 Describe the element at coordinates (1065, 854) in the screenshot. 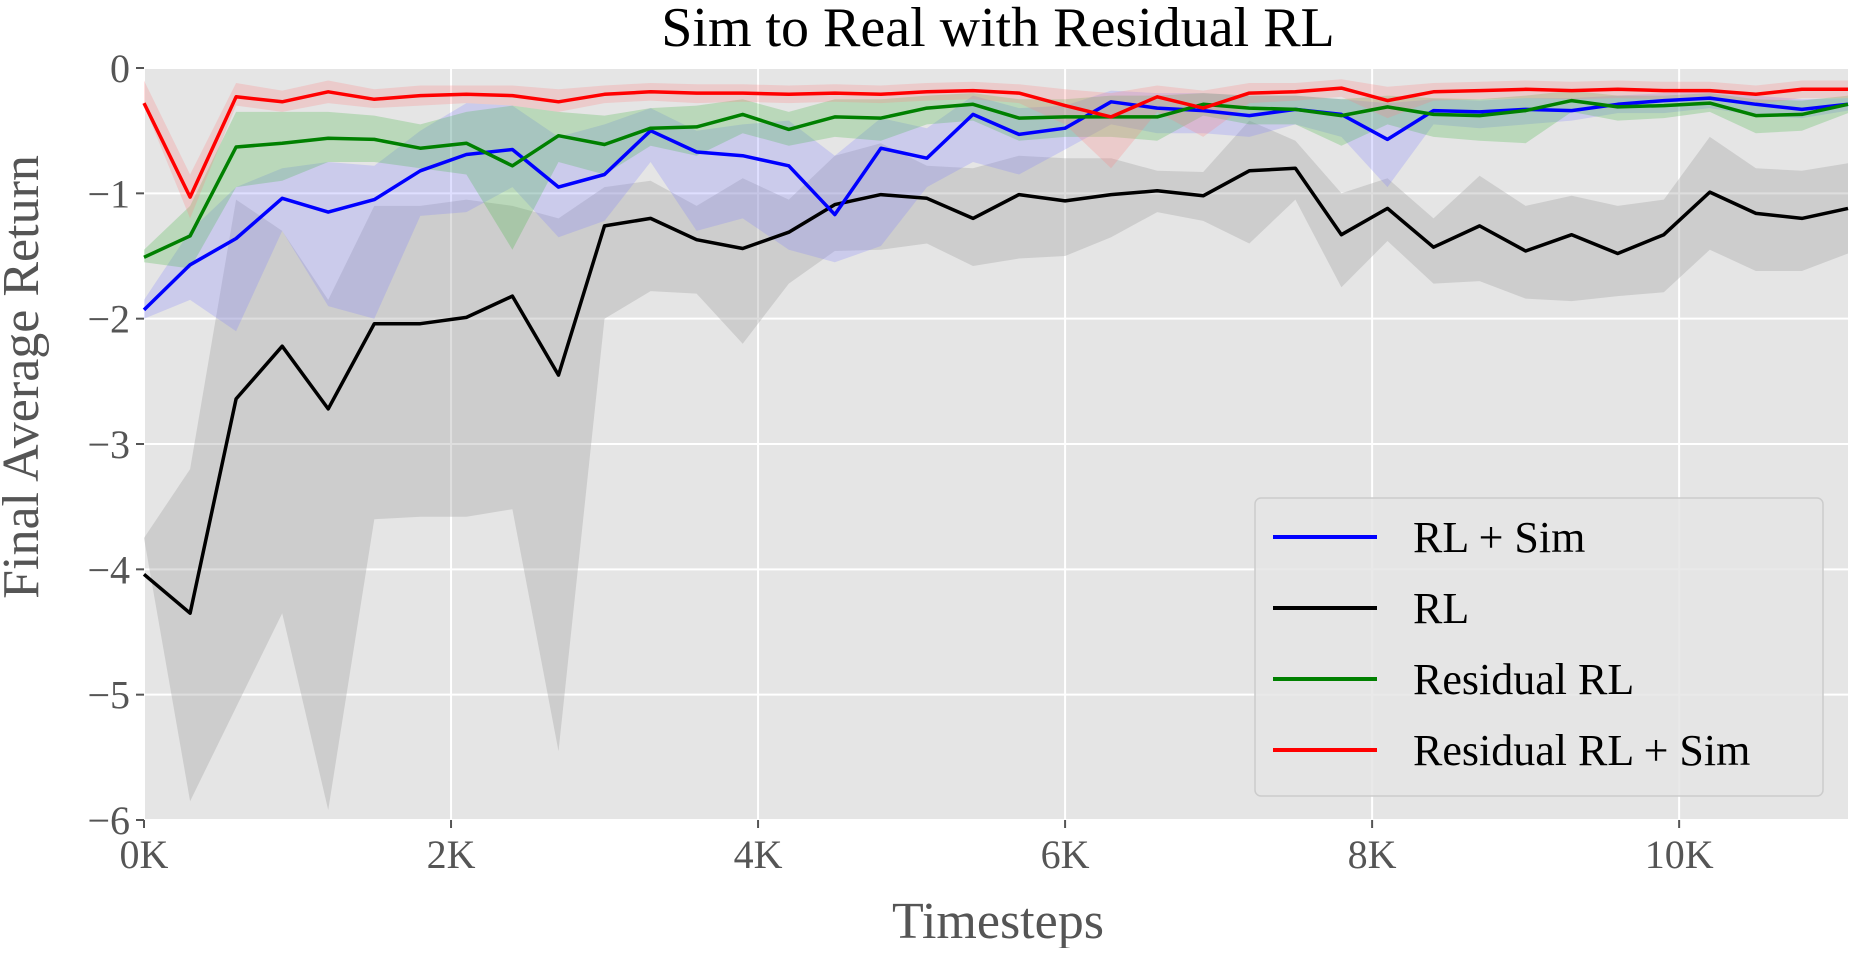

I see `x-tick-label: 6K` at that location.